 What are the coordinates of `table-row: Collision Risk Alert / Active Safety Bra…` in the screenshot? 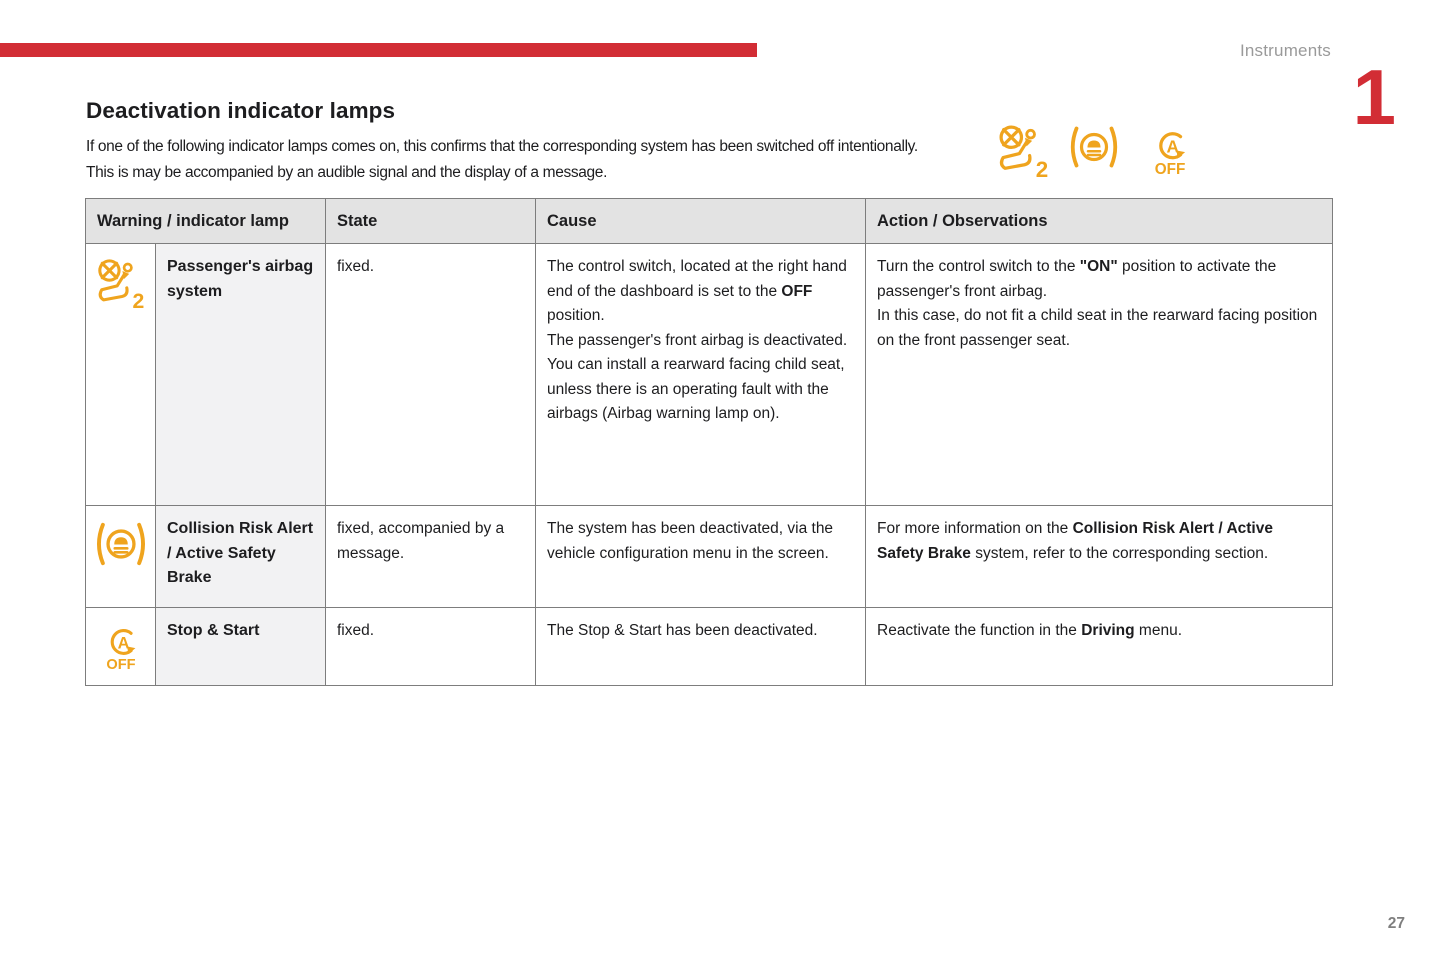 It's located at (709, 556).